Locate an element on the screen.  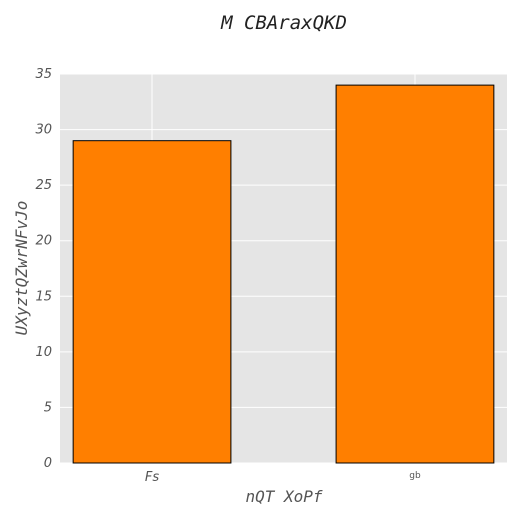
y-tick-label: 30 is located at coordinates (43, 130).